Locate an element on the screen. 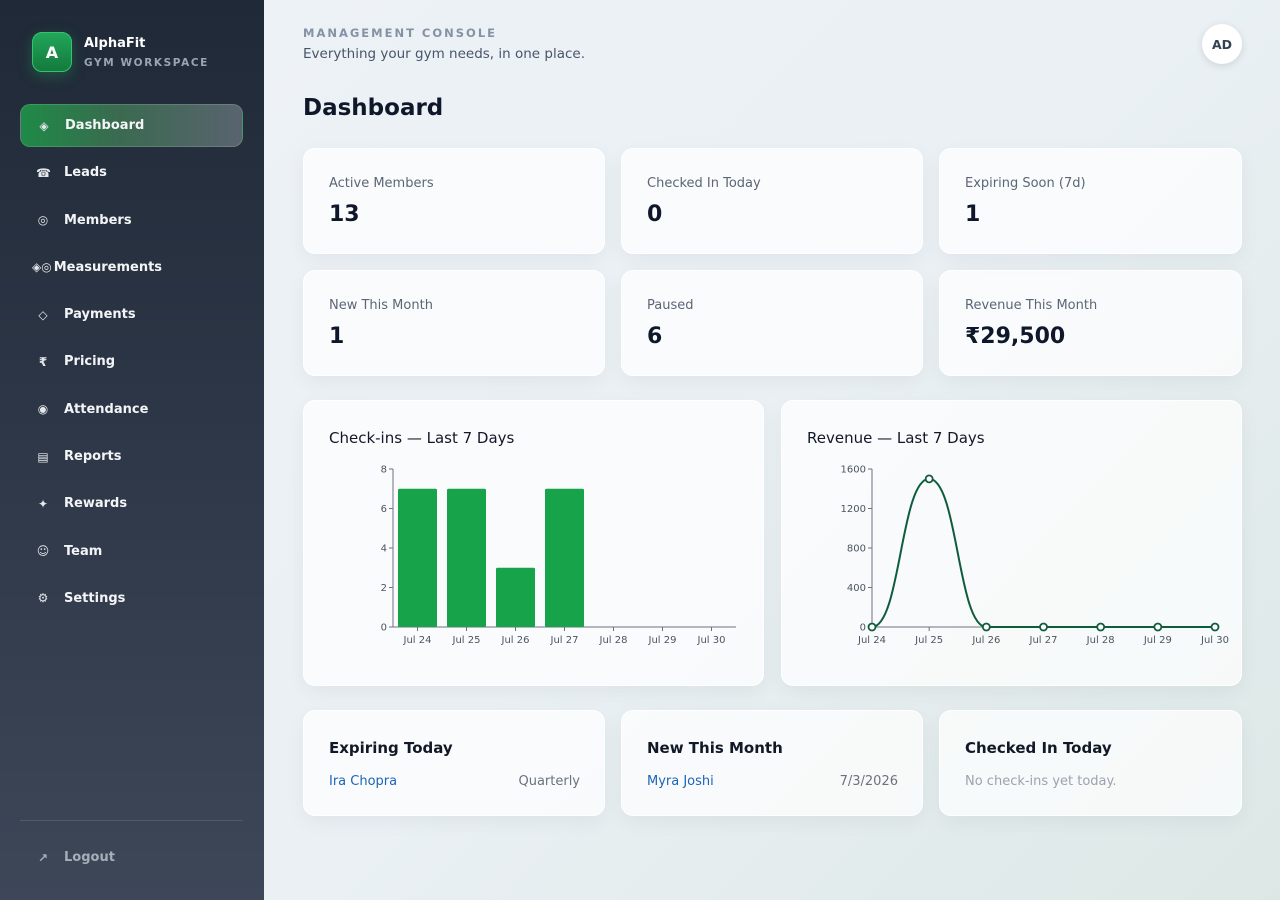 Image resolution: width=1280 pixels, height=900 pixels. y-tick-label: 400 is located at coordinates (856, 588).